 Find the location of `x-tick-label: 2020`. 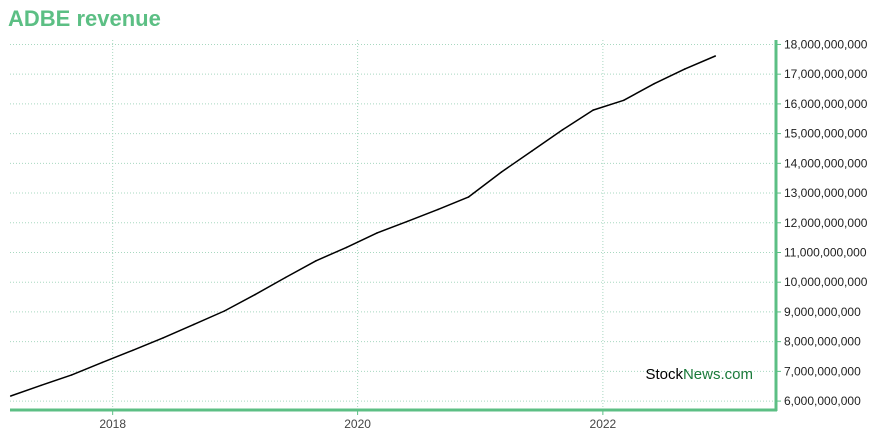

x-tick-label: 2020 is located at coordinates (357, 424).